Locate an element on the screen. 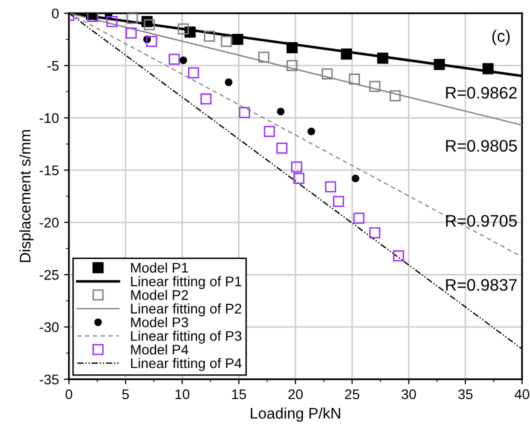  y-tick-label: -20 is located at coordinates (49, 223).